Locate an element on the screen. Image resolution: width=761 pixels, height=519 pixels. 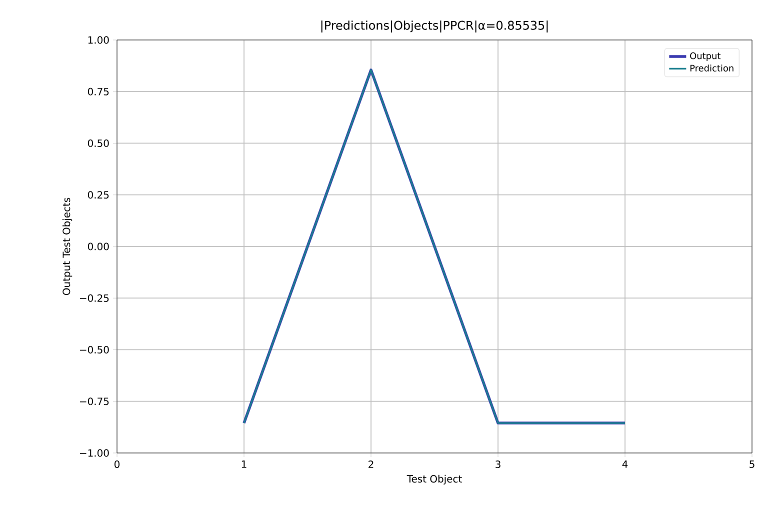
y-tick-label: 0.25 is located at coordinates (98, 195).